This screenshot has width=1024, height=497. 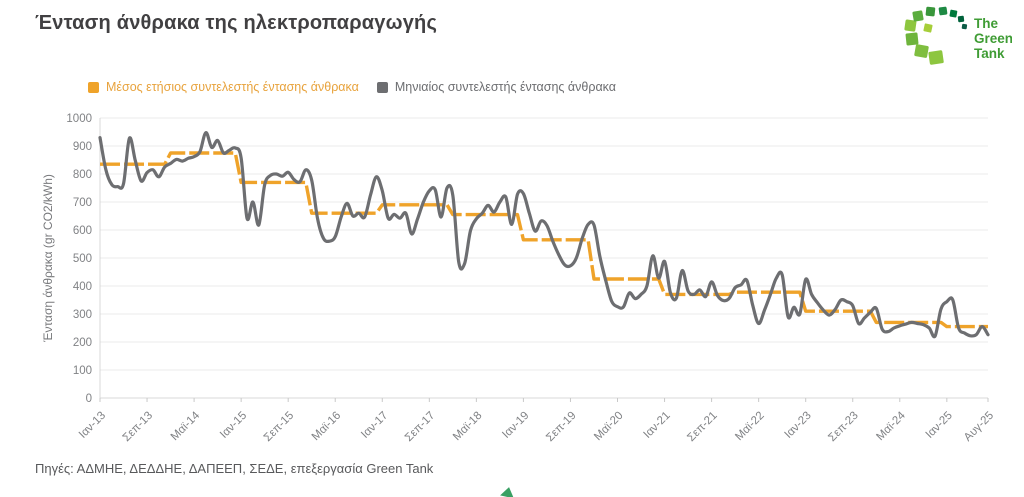 What do you see at coordinates (89, 399) in the screenshot?
I see `y-tick-label: 0` at bounding box center [89, 399].